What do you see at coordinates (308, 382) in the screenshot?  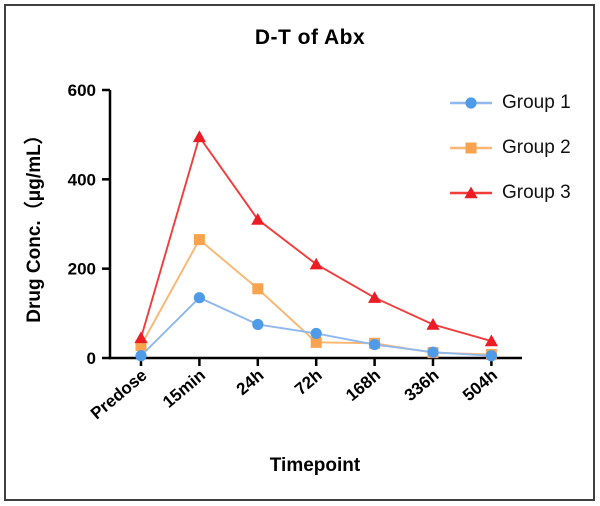 I see `x-tick-label: 72h` at bounding box center [308, 382].